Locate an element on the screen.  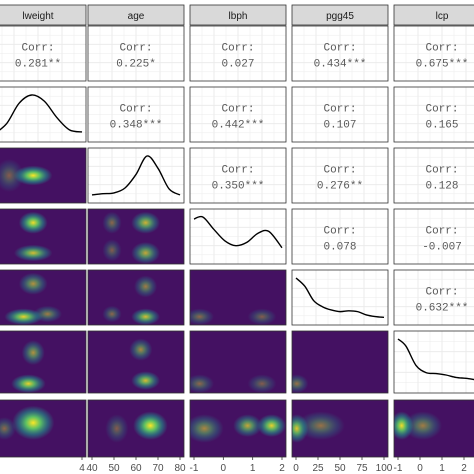
panel-r4-c1 is located at coordinates (136, 297).